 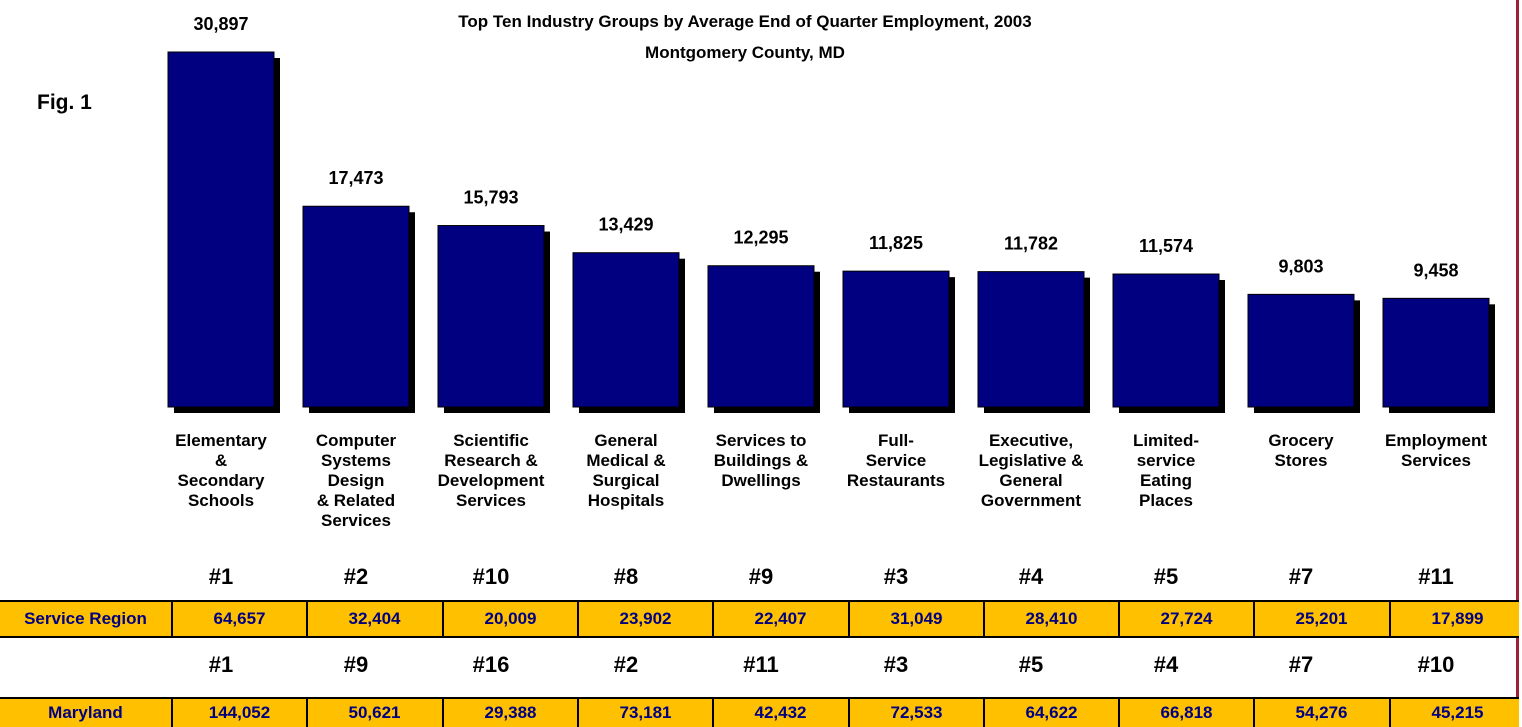 I want to click on maryland-label: Maryland, so click(x=85, y=712).